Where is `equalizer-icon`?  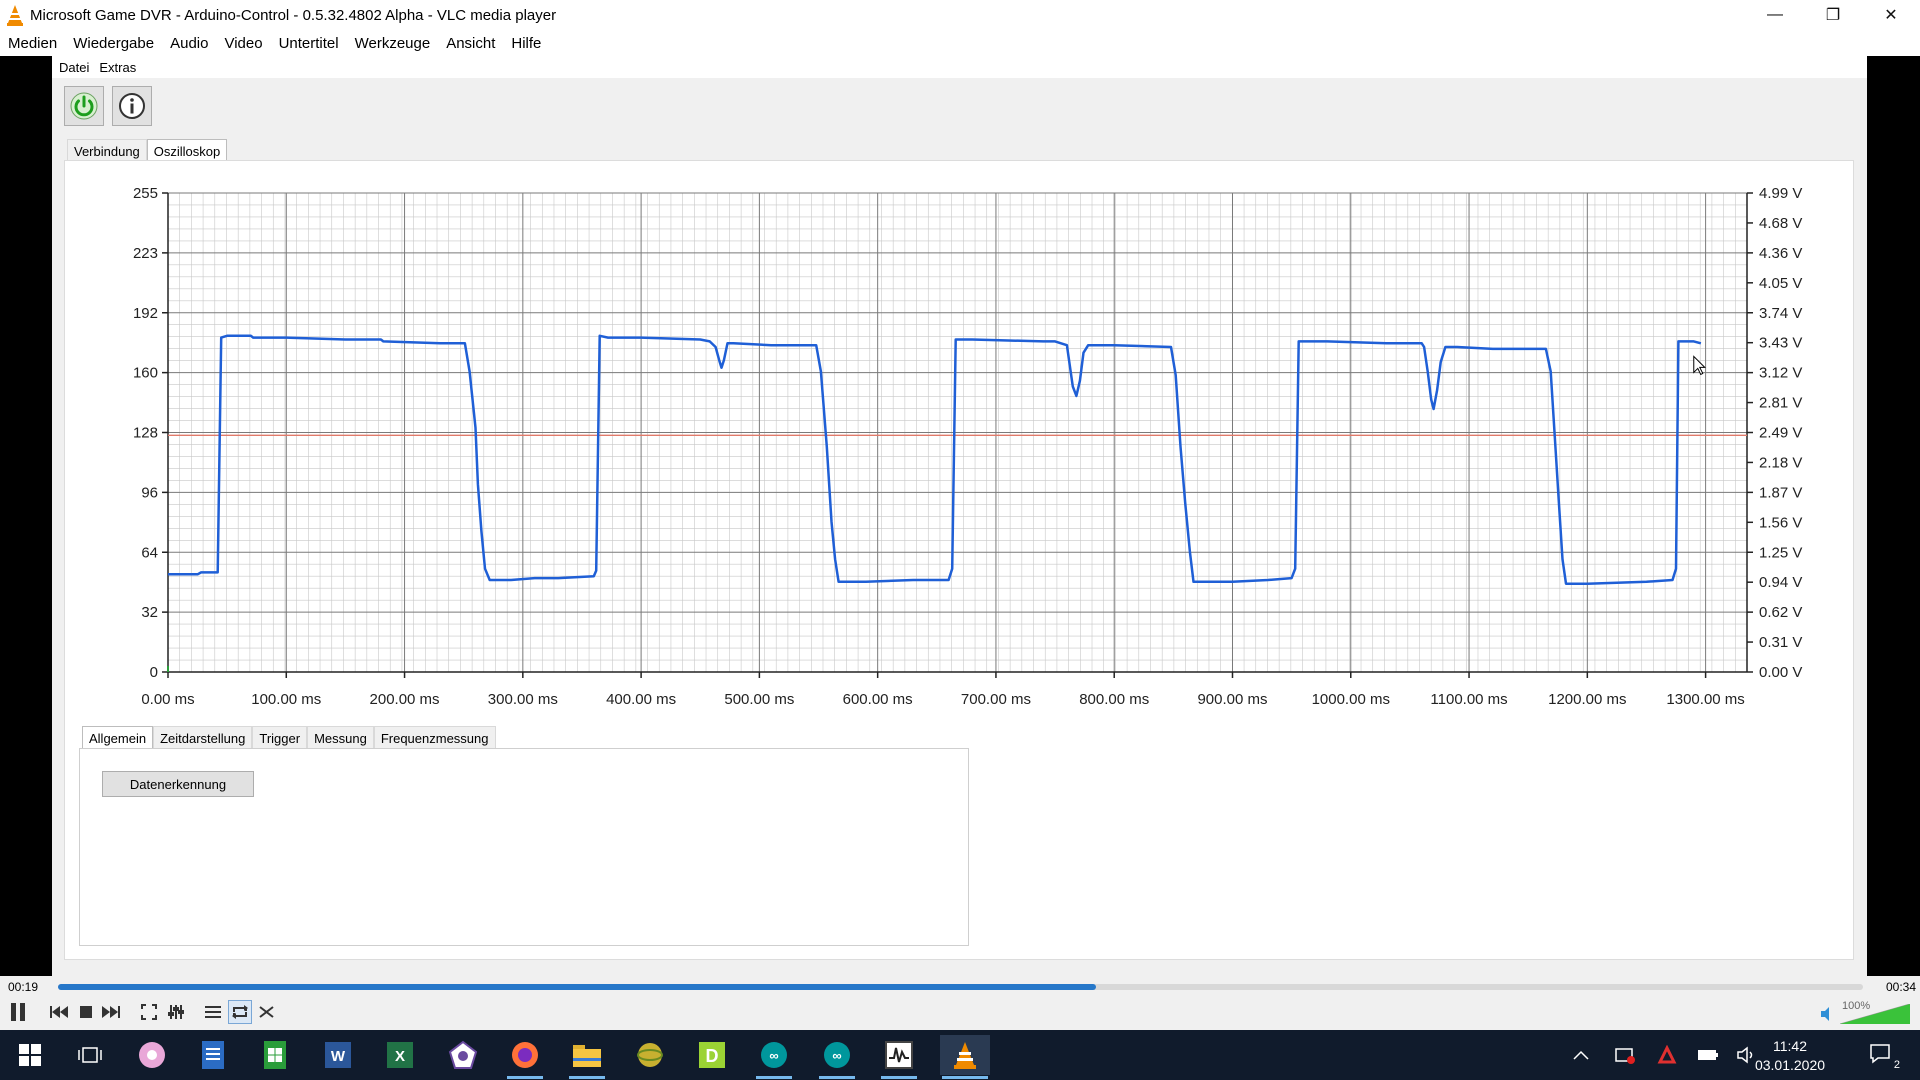
equalizer-icon is located at coordinates (176, 1012).